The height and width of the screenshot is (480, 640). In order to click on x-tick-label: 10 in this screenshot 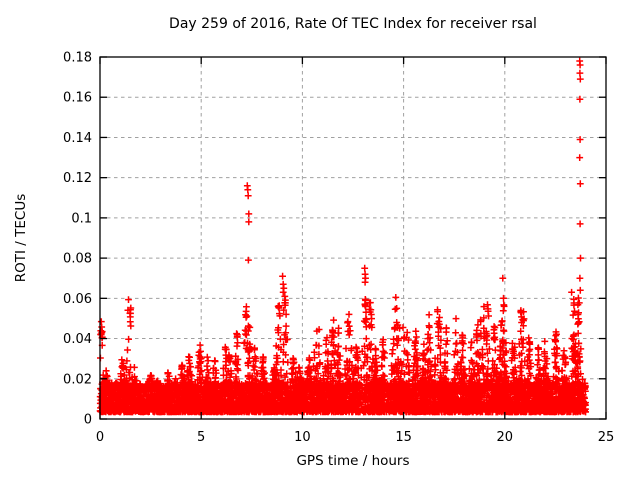, I will do `click(302, 437)`.